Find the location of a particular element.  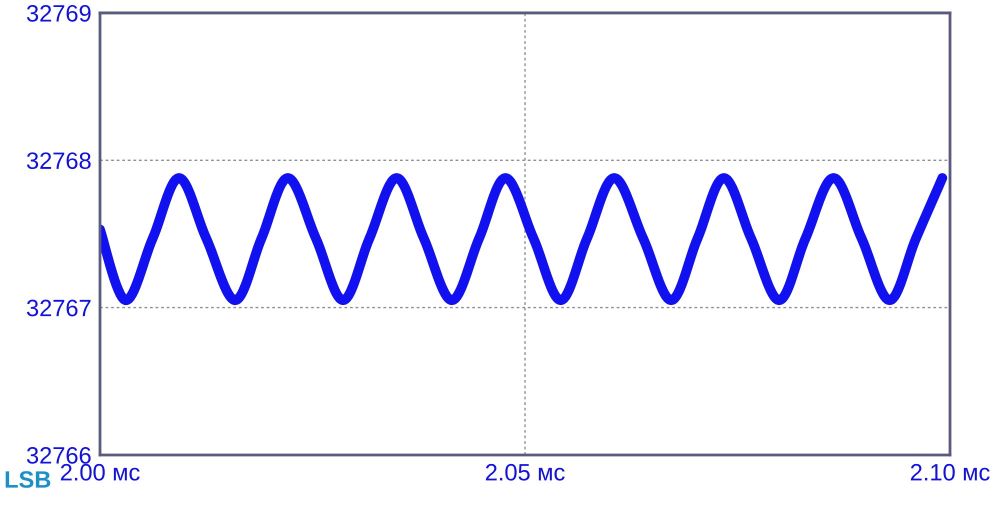

x-tick-label: 2.05 мс is located at coordinates (525, 472).